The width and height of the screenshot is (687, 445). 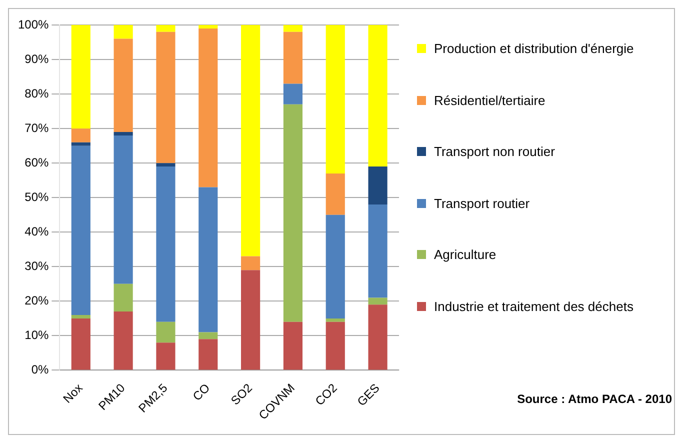 What do you see at coordinates (594, 399) in the screenshot?
I see `source-note: Source : Atmo PACA - 2010` at bounding box center [594, 399].